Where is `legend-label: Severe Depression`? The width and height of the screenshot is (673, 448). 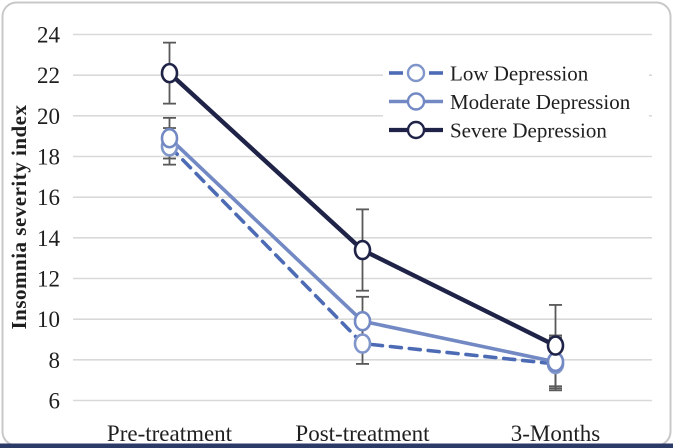
legend-label: Severe Depression is located at coordinates (528, 131).